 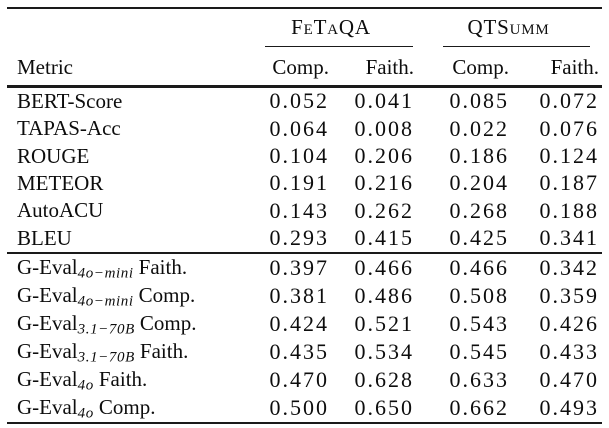 I want to click on metric-cell: BLEU, so click(x=127, y=238).